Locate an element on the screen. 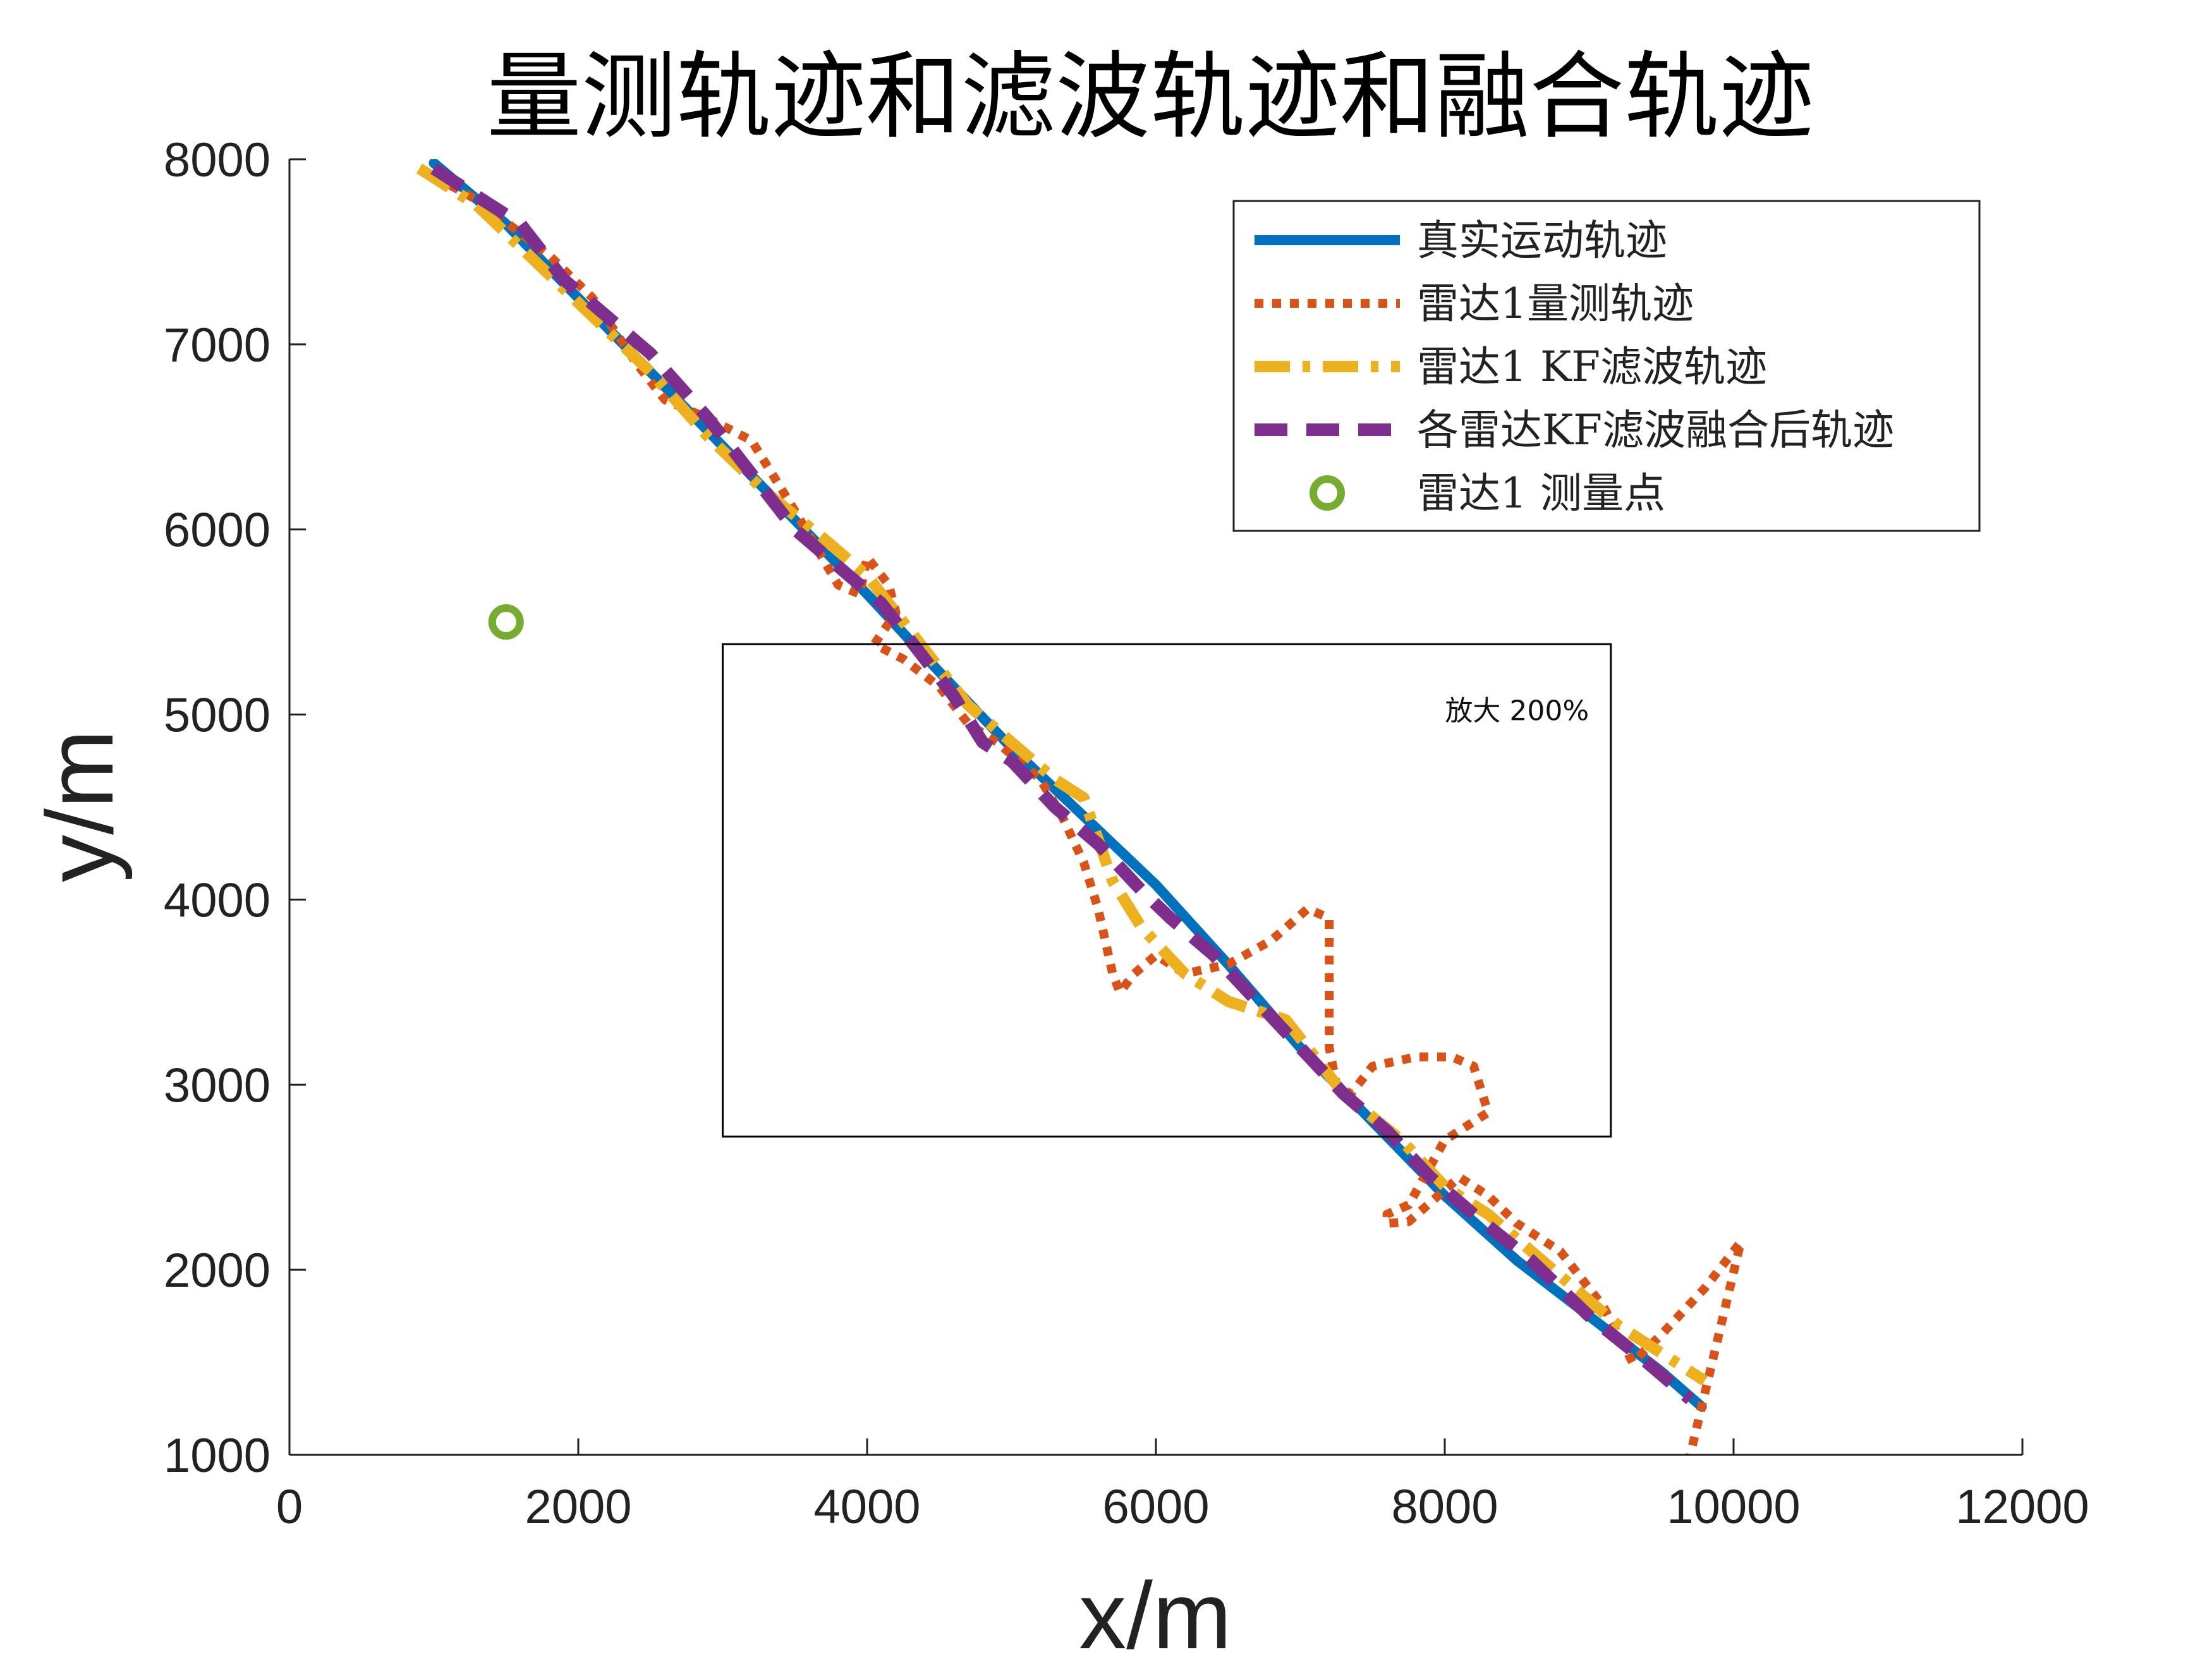 The width and height of the screenshot is (2212, 1659). chart-title: 量测轨迹和滤波轨迹和融合轨迹 is located at coordinates (1150, 97).